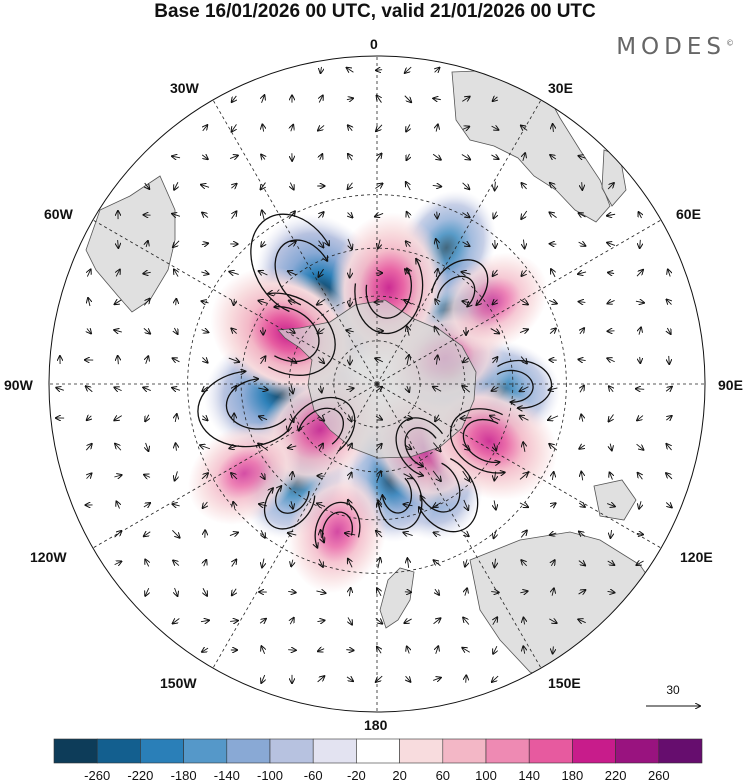  I want to click on lon-label-120e: 120E, so click(696, 557).